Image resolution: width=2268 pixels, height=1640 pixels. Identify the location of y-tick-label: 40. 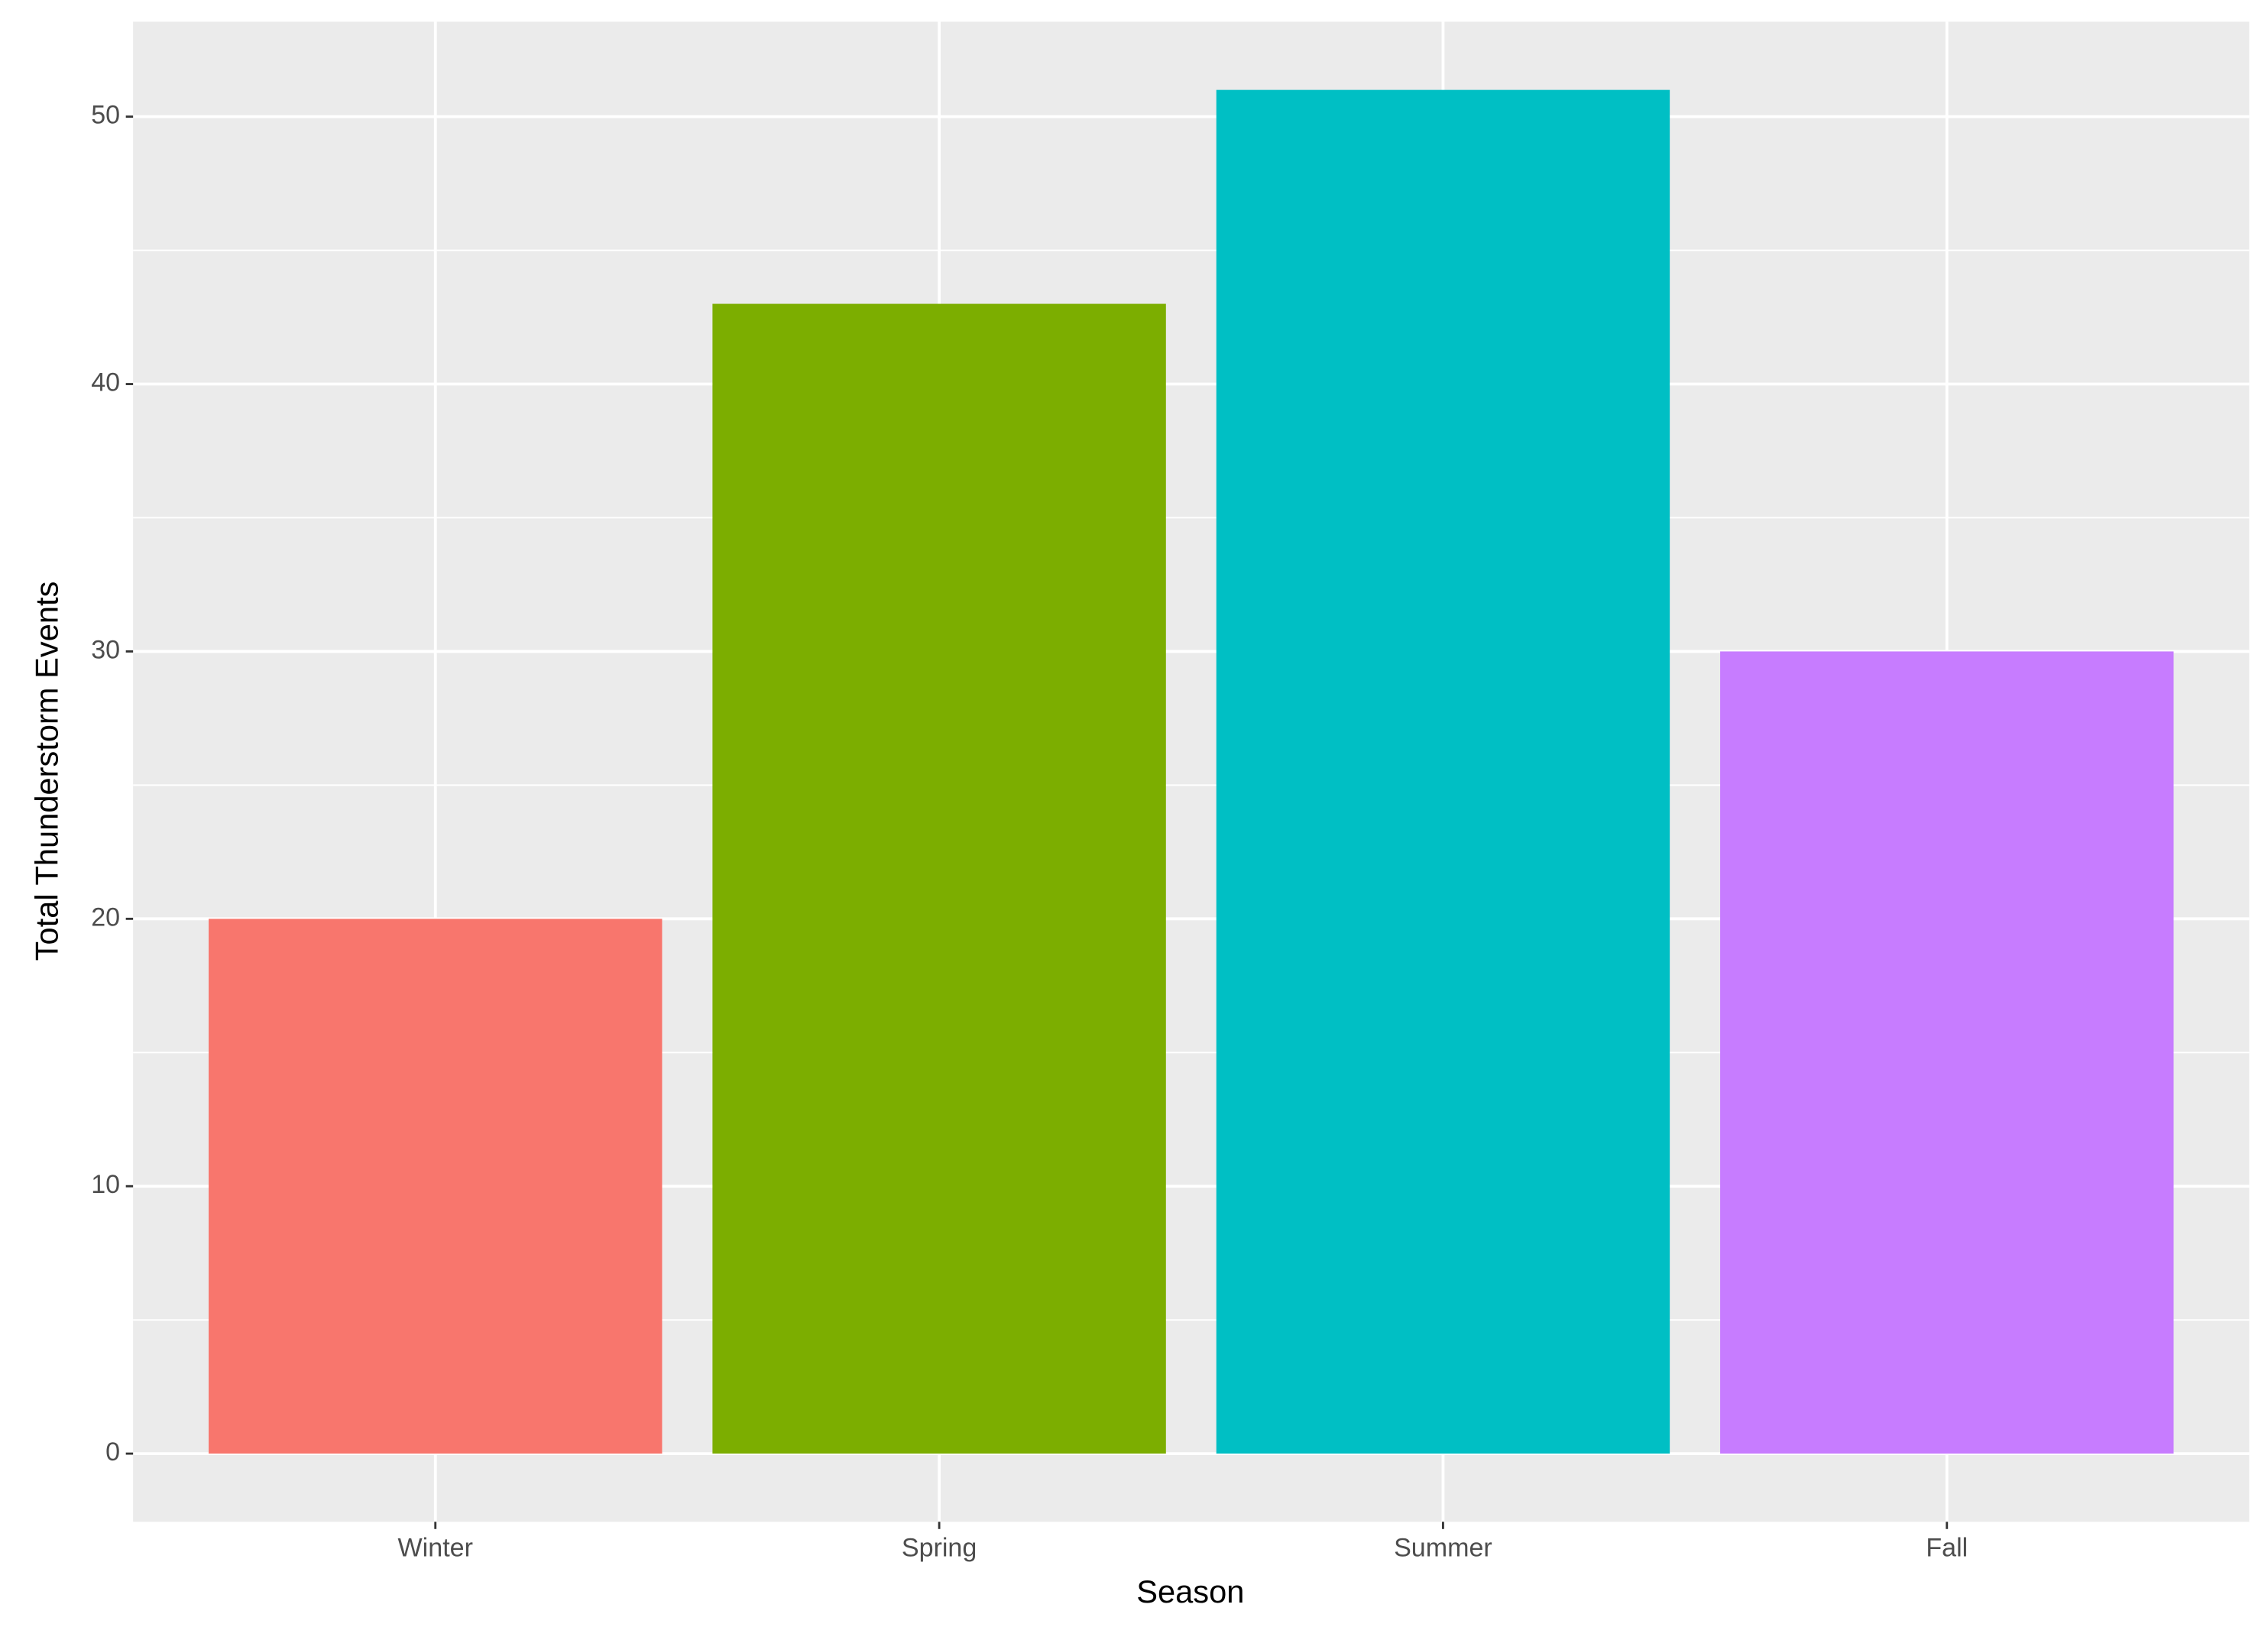
(105, 383).